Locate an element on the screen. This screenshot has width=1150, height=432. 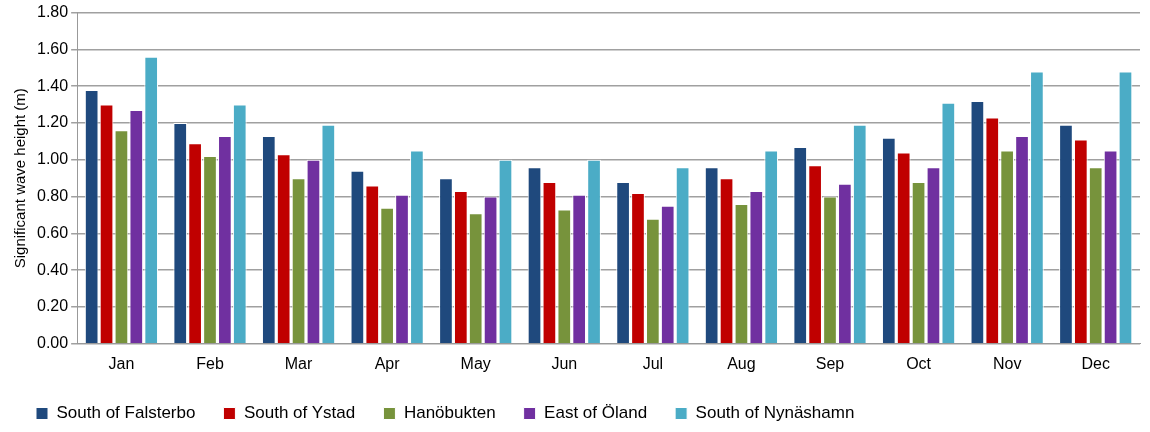
y-tick-label: 0.40 is located at coordinates (53, 269).